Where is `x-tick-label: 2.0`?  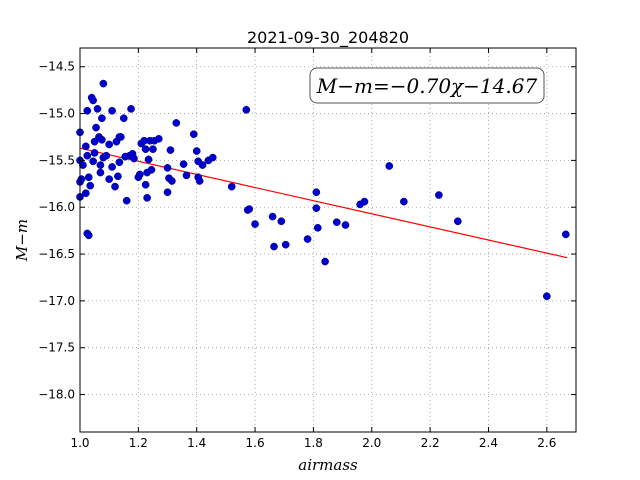
x-tick-label: 2.0 is located at coordinates (371, 443).